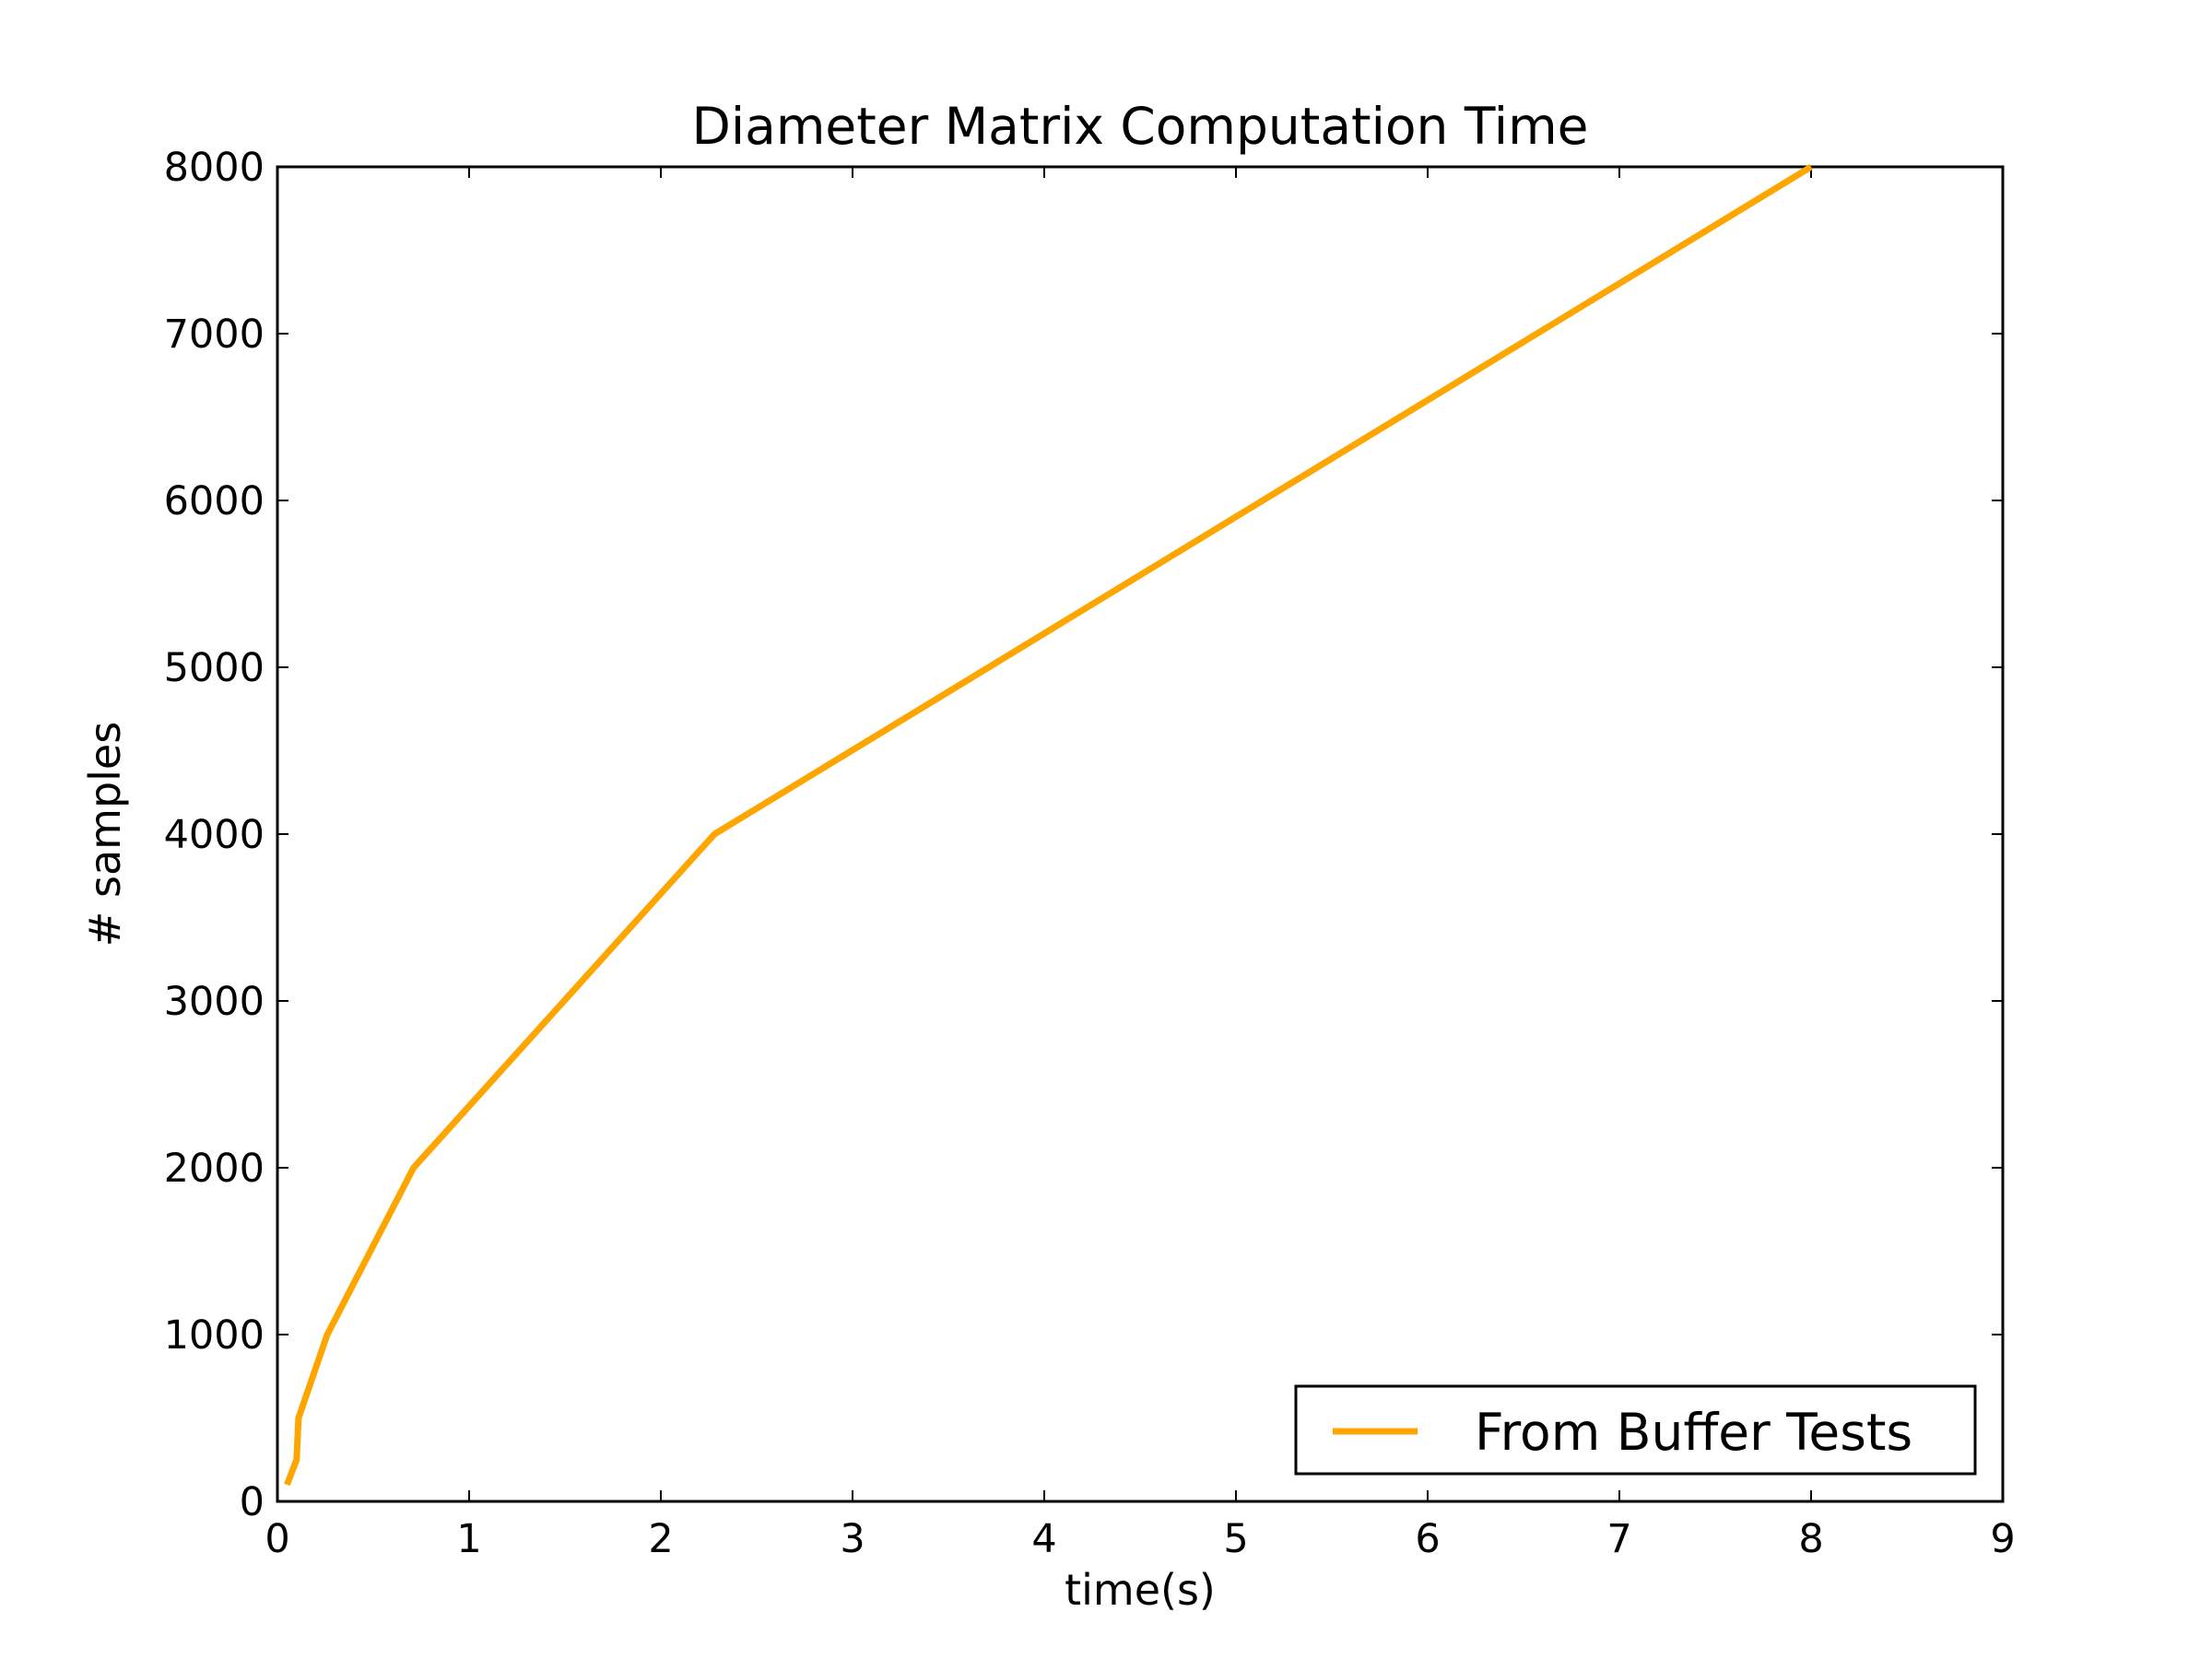  I want to click on y-axis-label: # samples, so click(105, 834).